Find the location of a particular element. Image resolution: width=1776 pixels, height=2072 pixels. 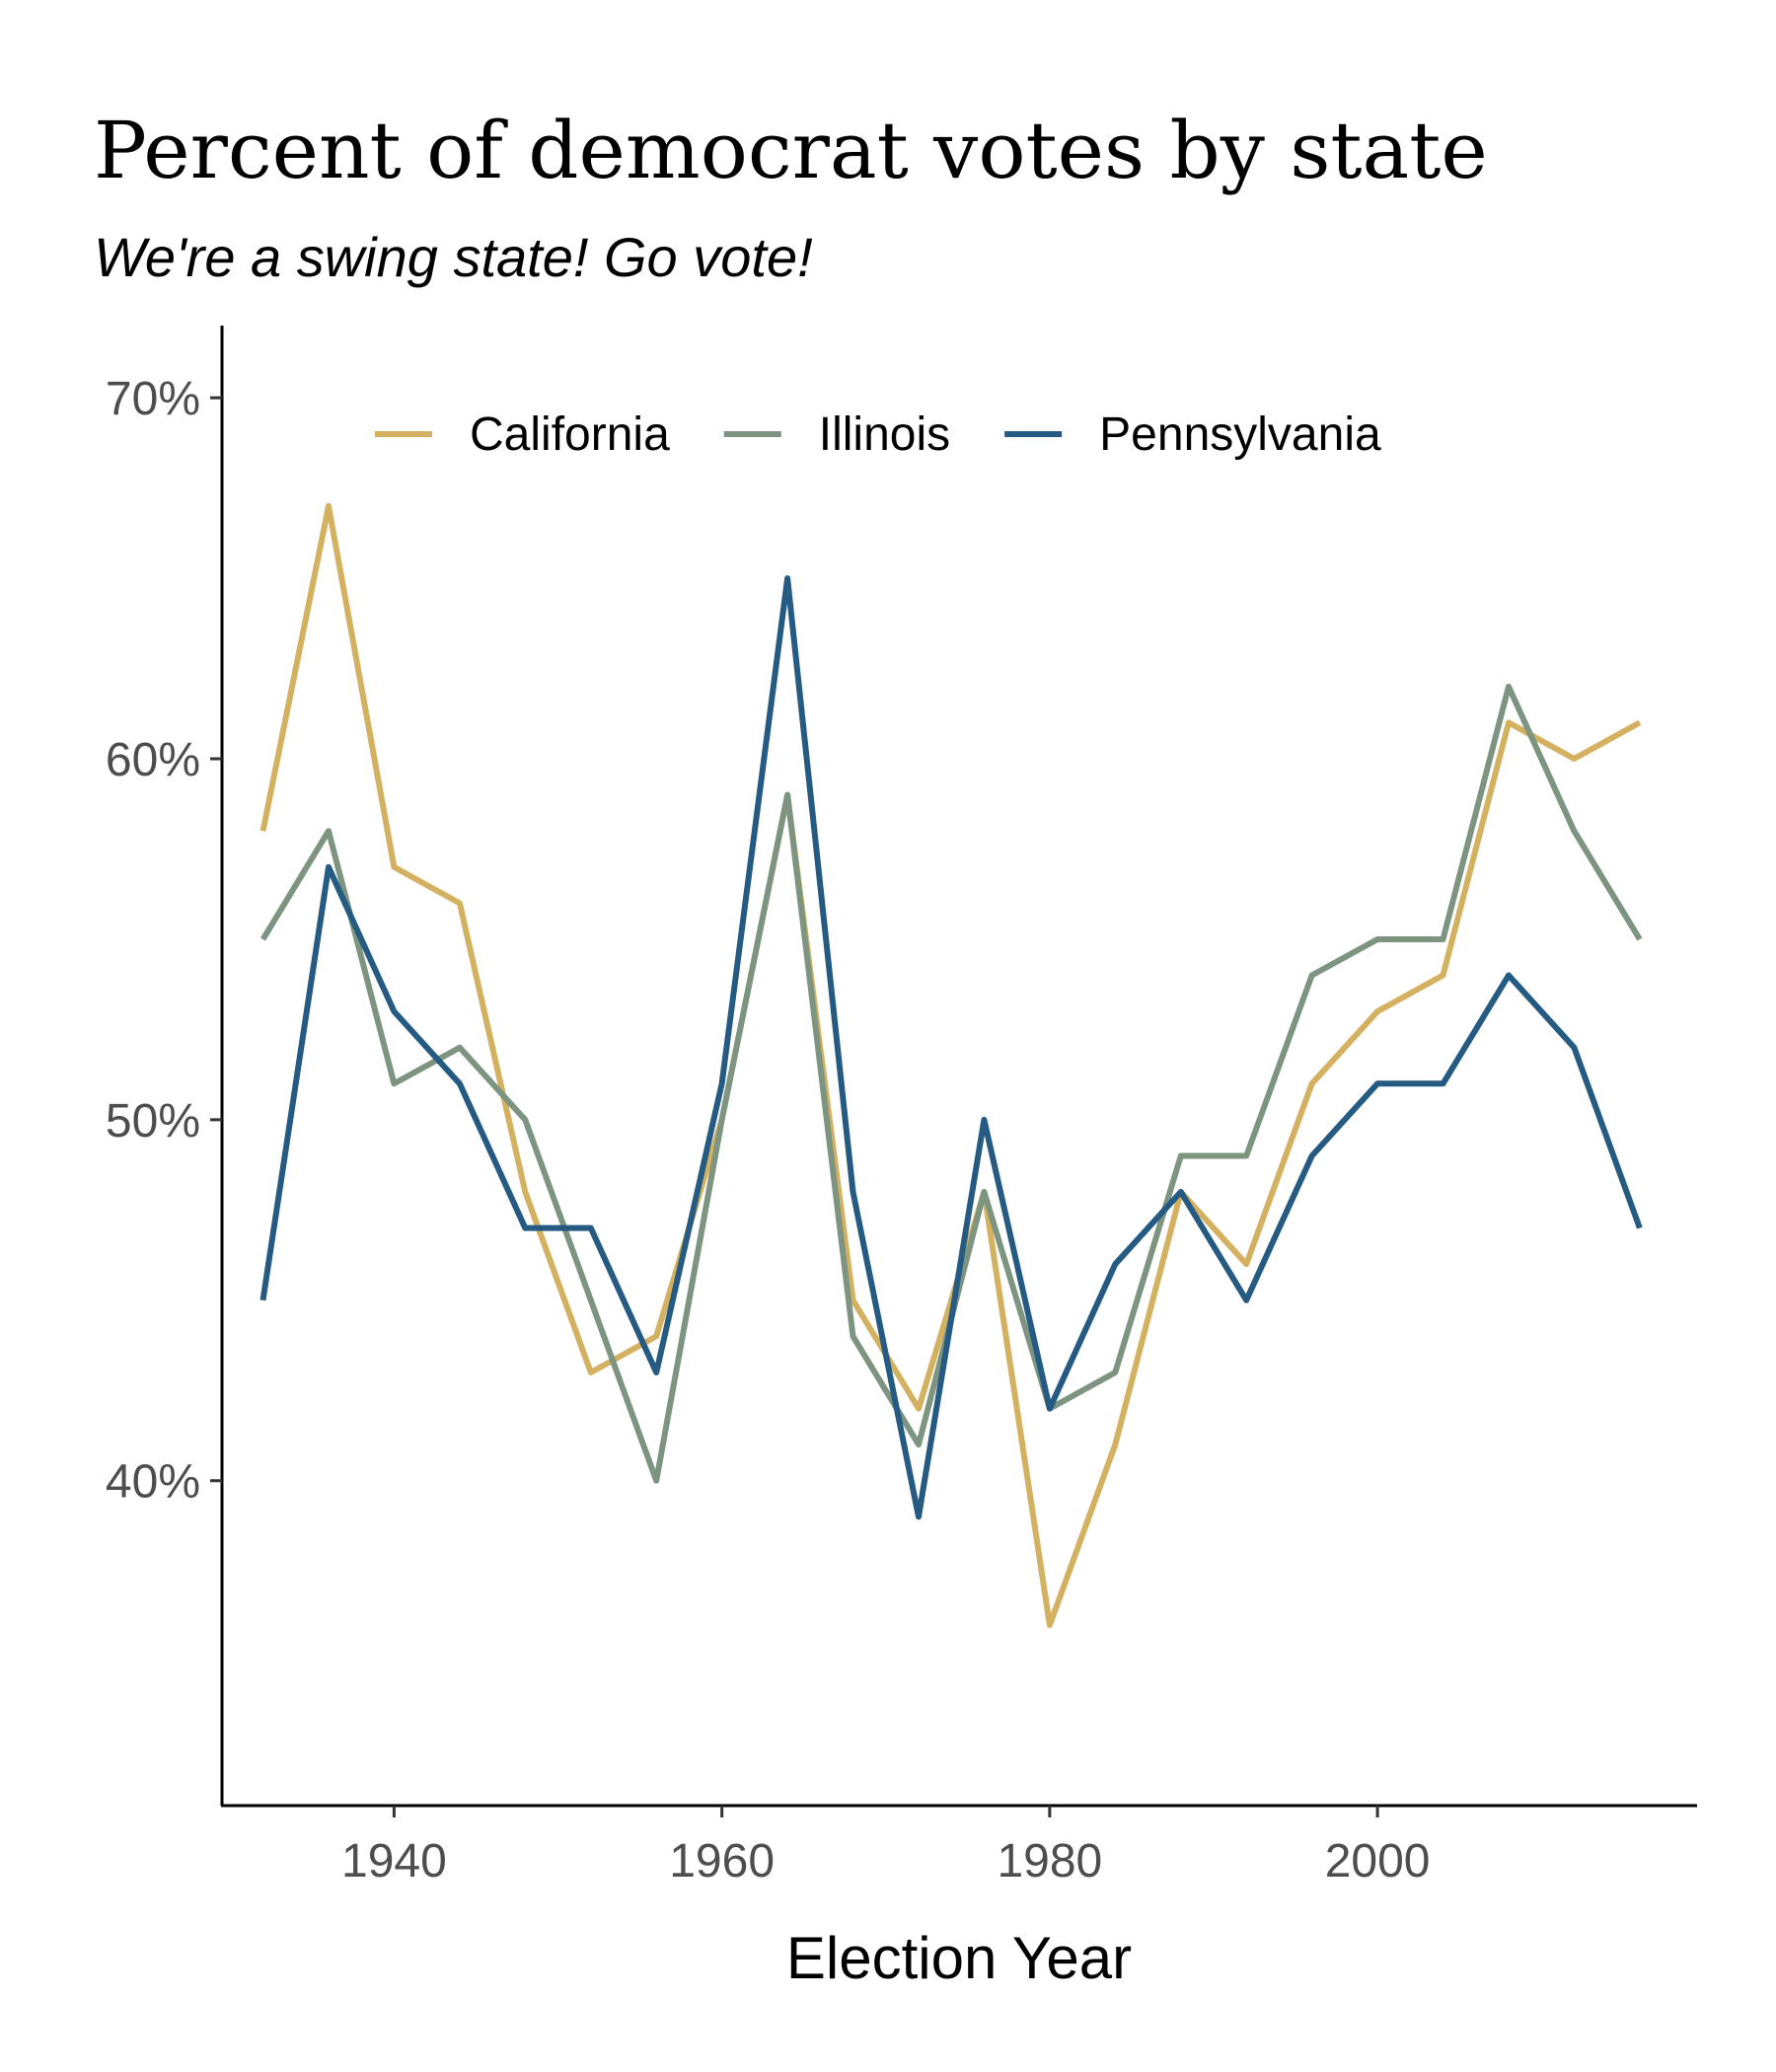

x-tick-label: 1940 is located at coordinates (394, 1861).